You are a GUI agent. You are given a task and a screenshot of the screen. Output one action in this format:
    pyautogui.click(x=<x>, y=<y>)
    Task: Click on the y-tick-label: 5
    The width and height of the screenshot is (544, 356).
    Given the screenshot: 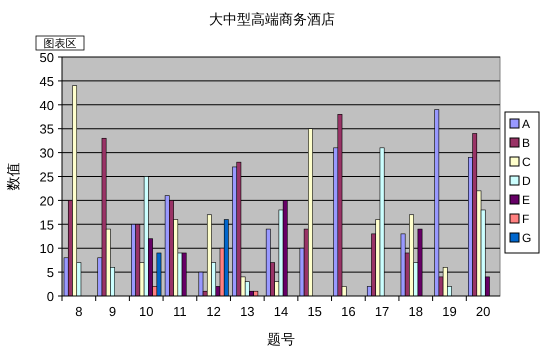 What is the action you would take?
    pyautogui.click(x=50, y=272)
    